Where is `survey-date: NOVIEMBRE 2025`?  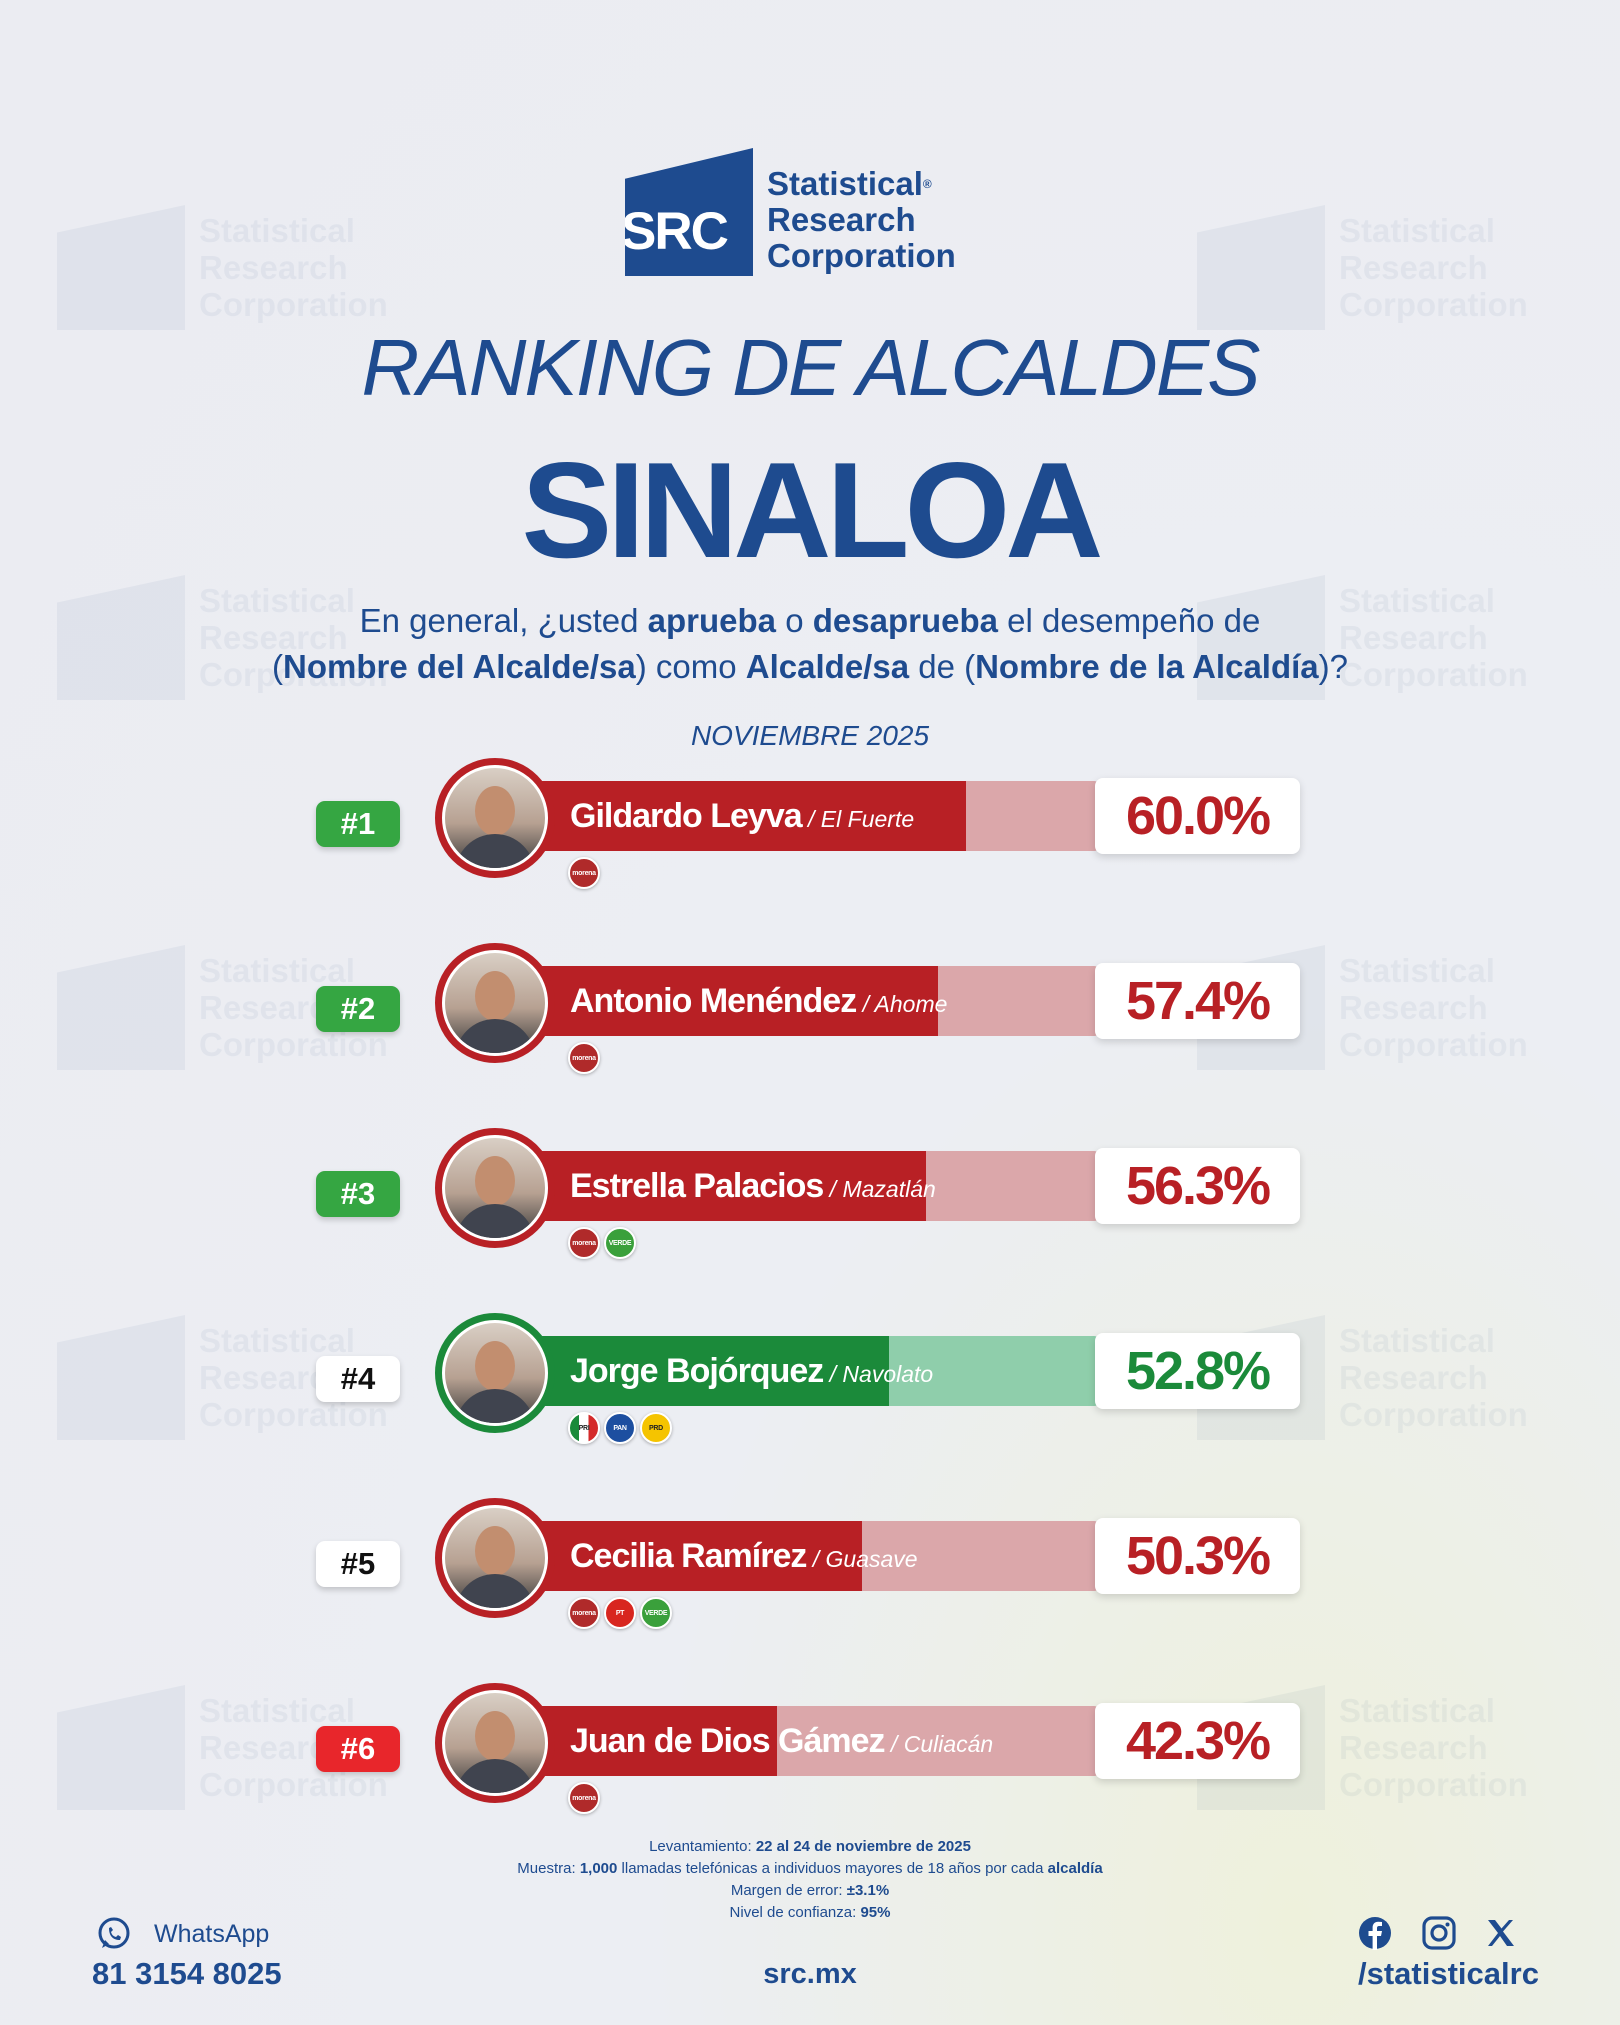 survey-date: NOVIEMBRE 2025 is located at coordinates (810, 735).